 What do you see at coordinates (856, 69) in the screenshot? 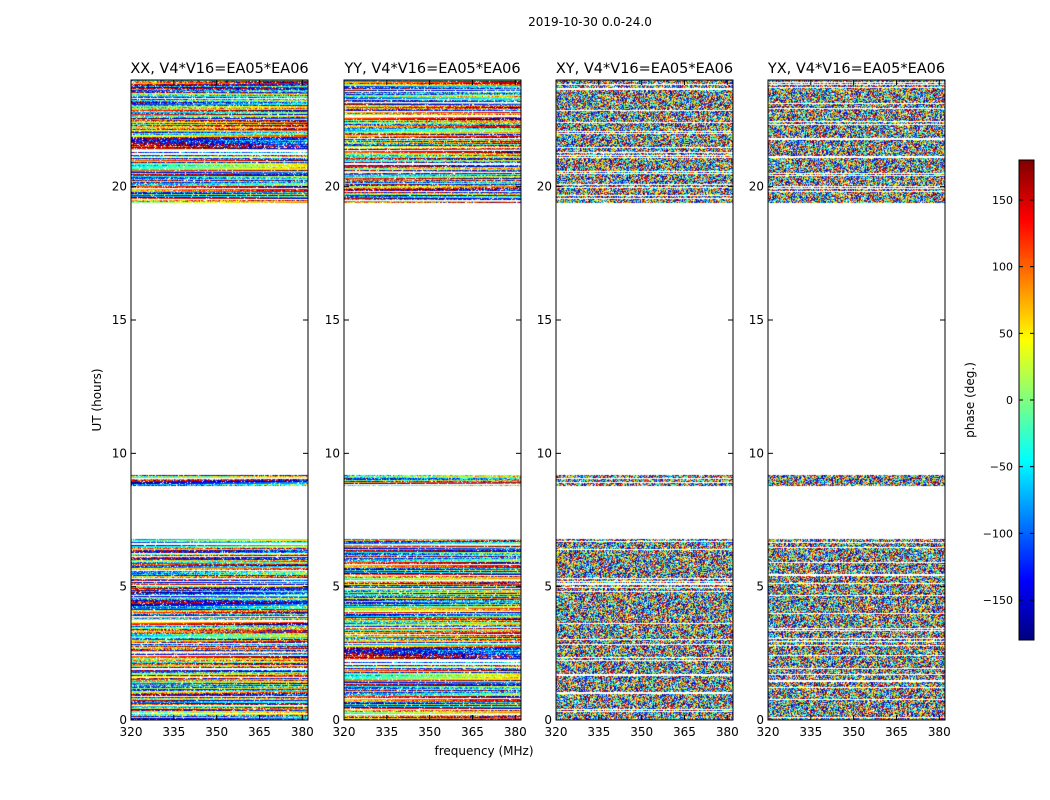
I see `panel-title: YX, V4*V16=EA05*EA06` at bounding box center [856, 69].